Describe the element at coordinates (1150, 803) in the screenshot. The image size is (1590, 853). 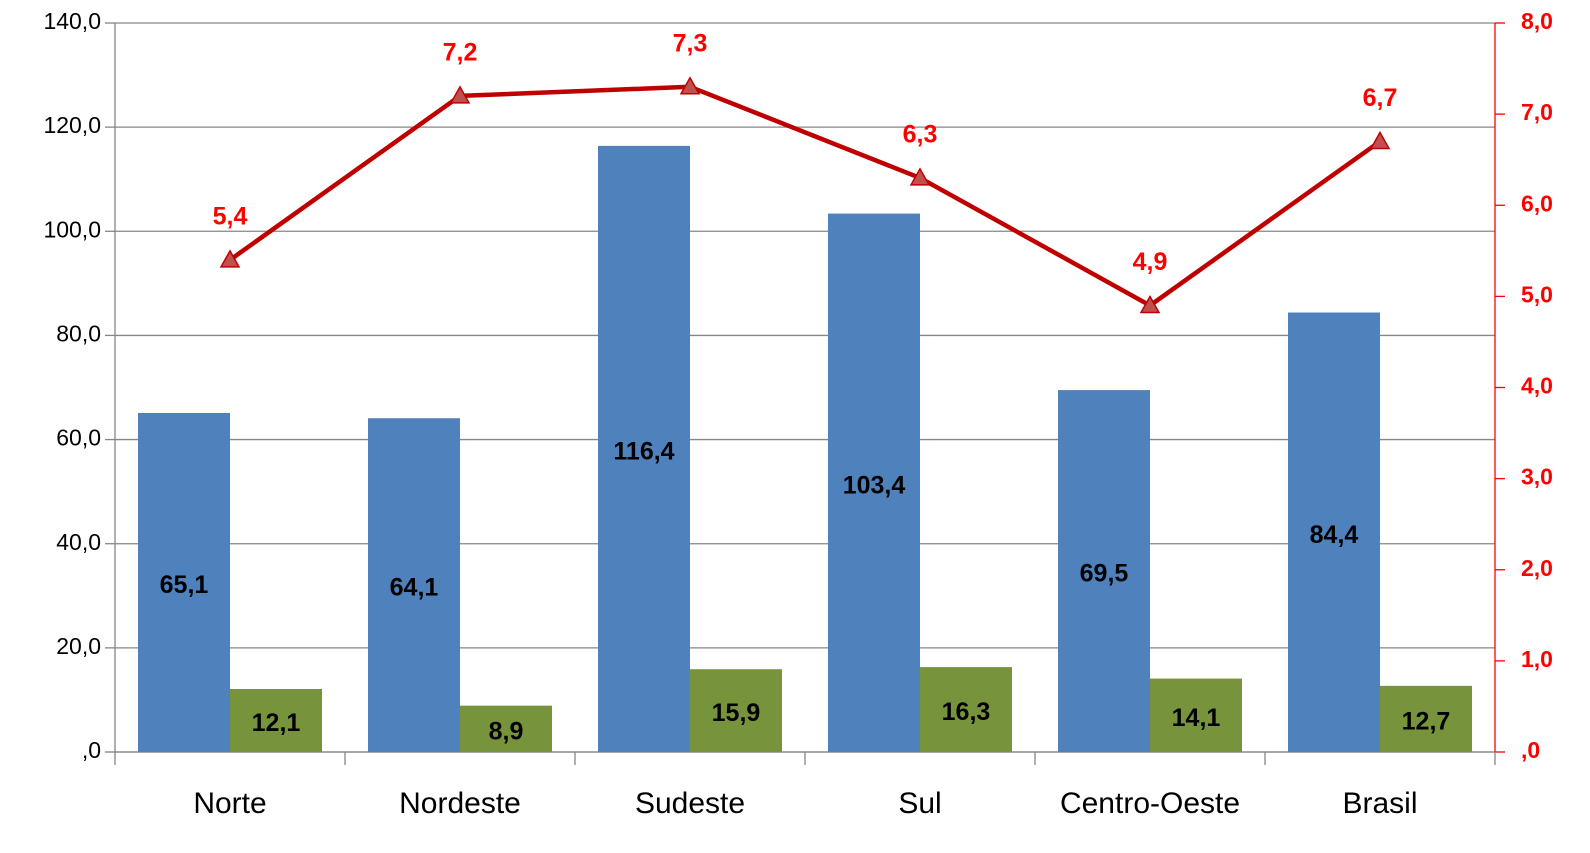
I see `x-tick-label: Centro-Oeste` at that location.